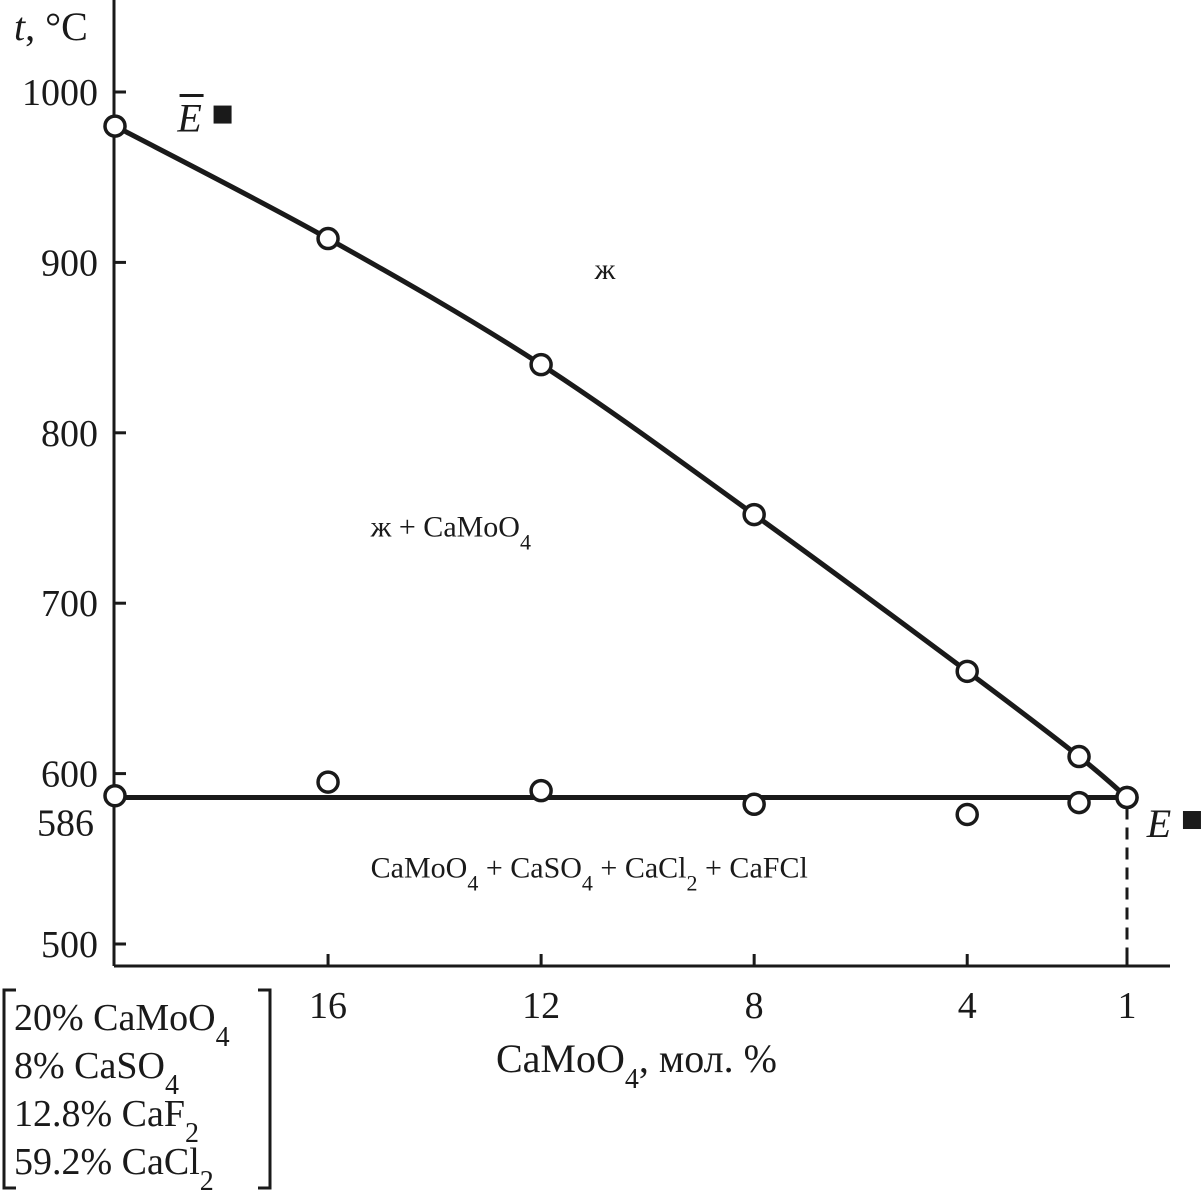 The image size is (1204, 1198). I want to click on point-label-e: E, so click(1158, 823).